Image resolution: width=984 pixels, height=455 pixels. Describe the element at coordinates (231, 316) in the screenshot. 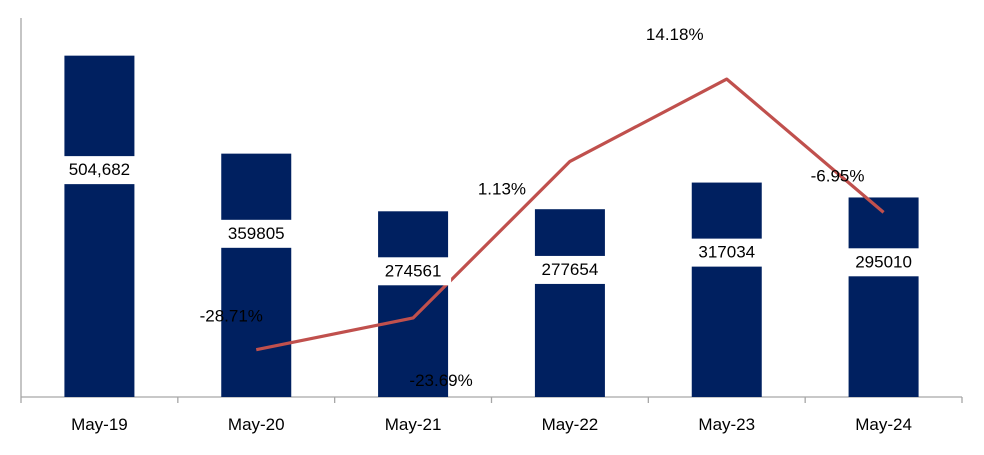

I see `line-value-label: -28.71%` at that location.